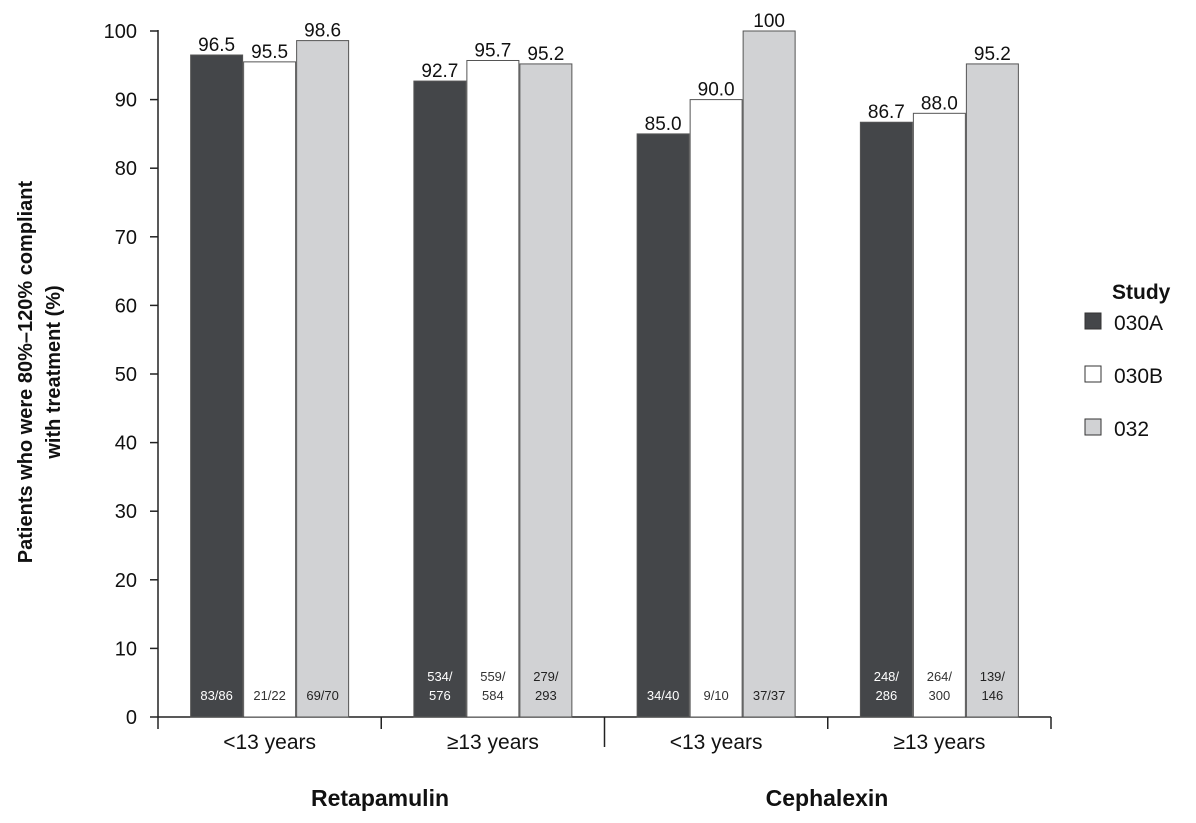 Image resolution: width=1196 pixels, height=823 pixels. What do you see at coordinates (440, 676) in the screenshot?
I see `bar-count-label: 534/` at bounding box center [440, 676].